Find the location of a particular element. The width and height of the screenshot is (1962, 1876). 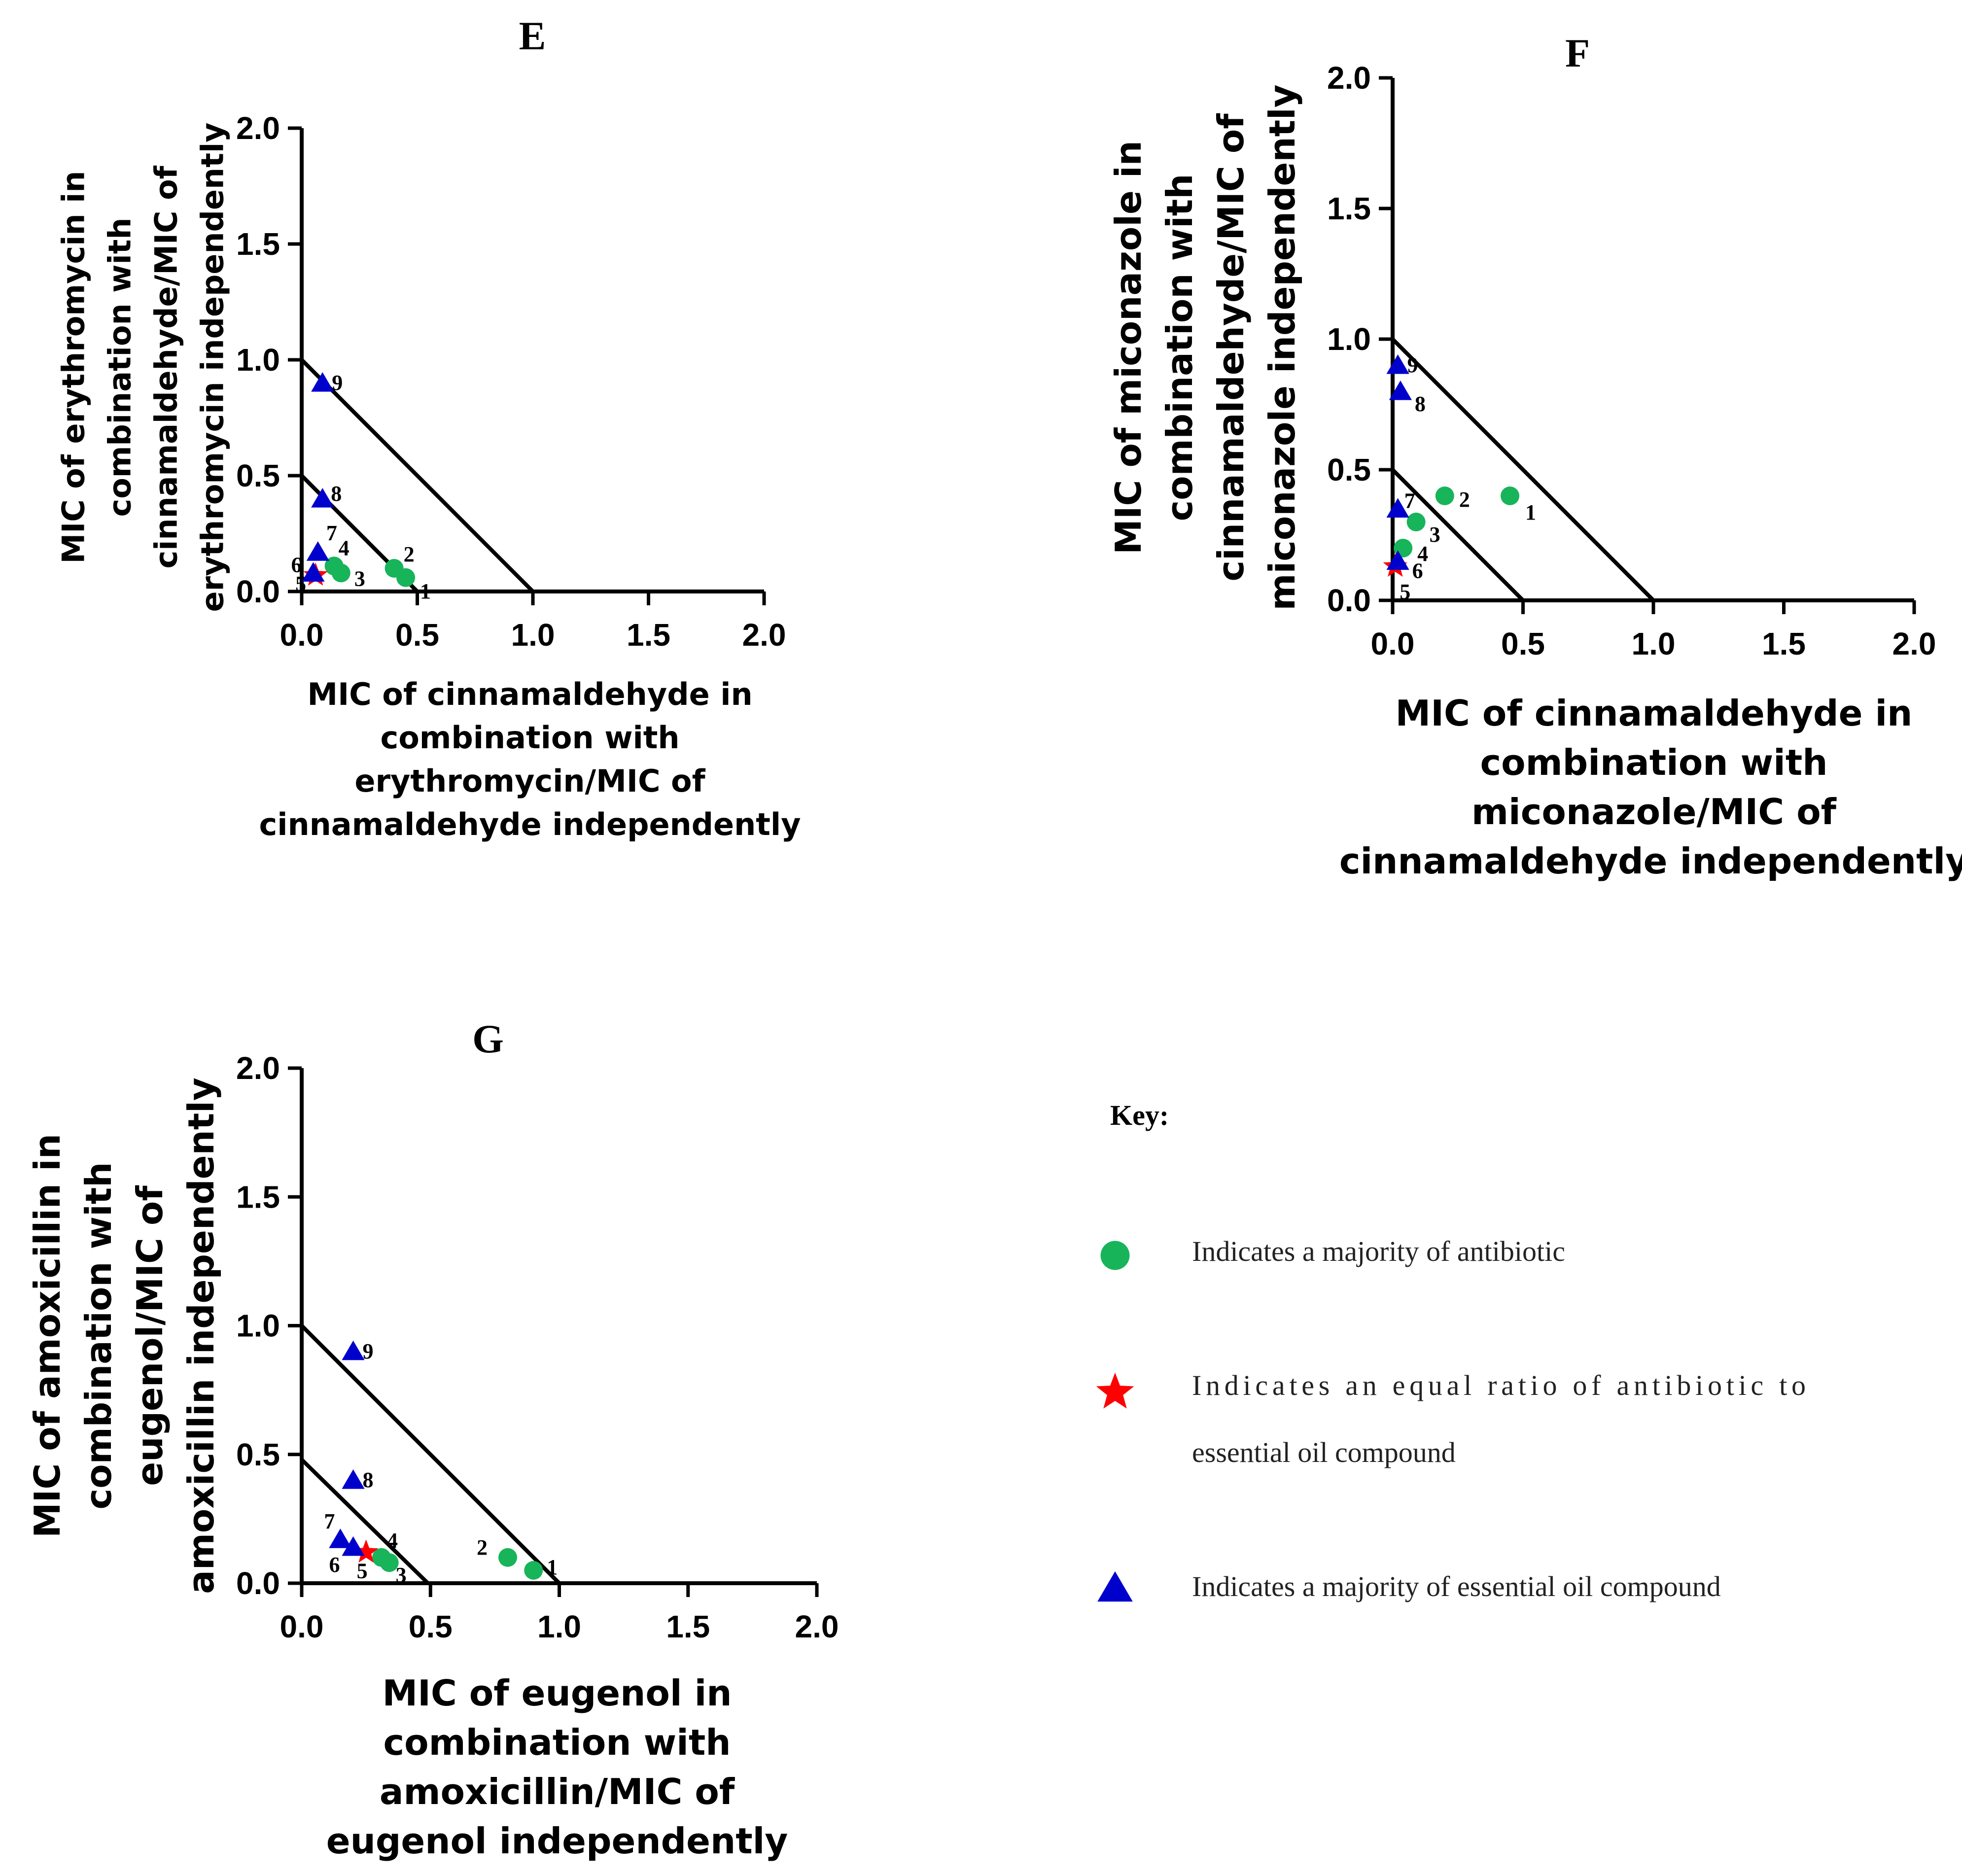

y-axis-label: MIC of erythromycin in is located at coordinates (74, 367).